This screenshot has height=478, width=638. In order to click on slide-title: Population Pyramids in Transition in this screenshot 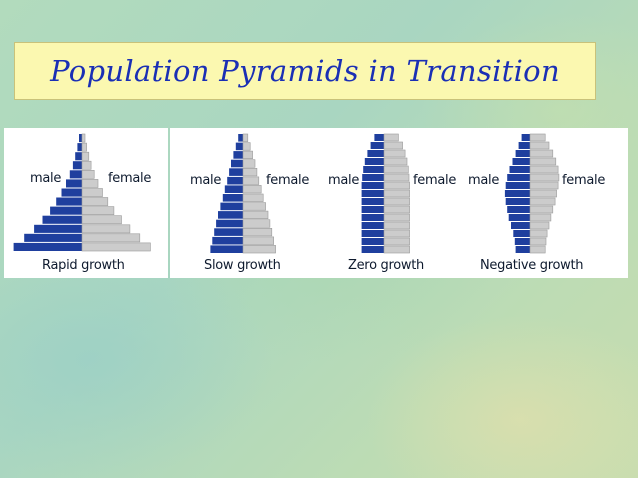, I will do `click(305, 71)`.